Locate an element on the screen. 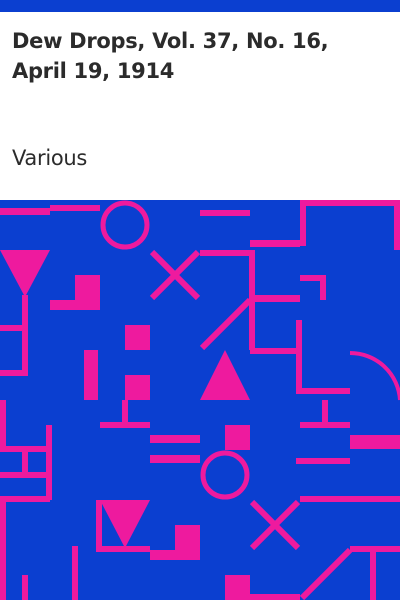  pattern-arc is located at coordinates (374, 375).